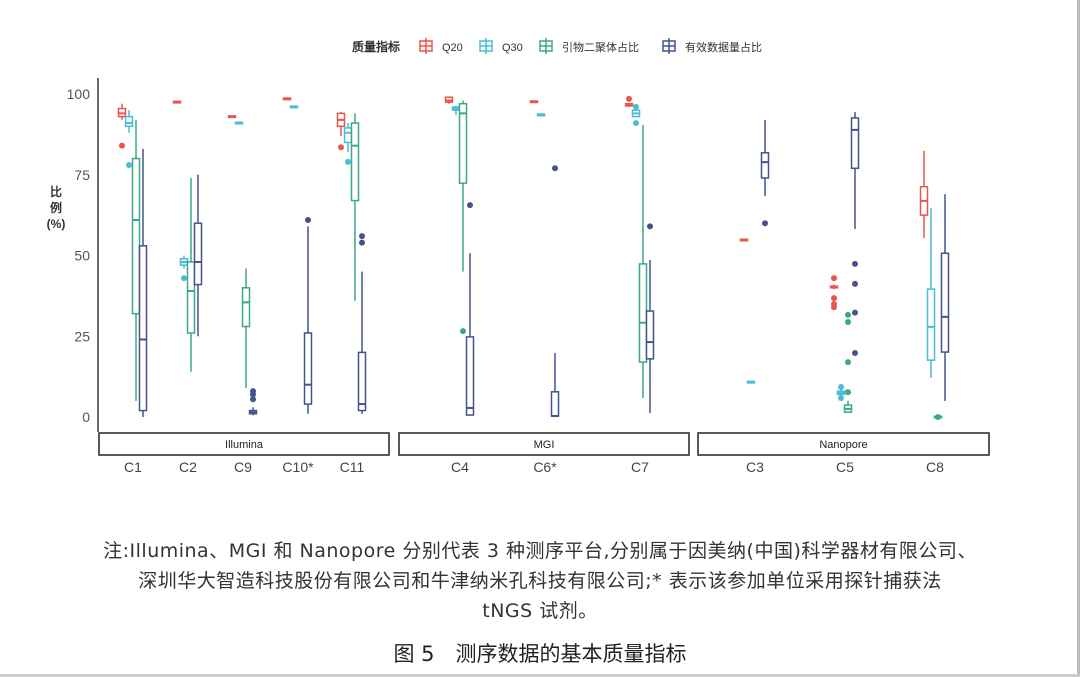 The width and height of the screenshot is (1080, 677). What do you see at coordinates (362, 323) in the screenshot?
I see `box-C11-有效数据量占比` at bounding box center [362, 323].